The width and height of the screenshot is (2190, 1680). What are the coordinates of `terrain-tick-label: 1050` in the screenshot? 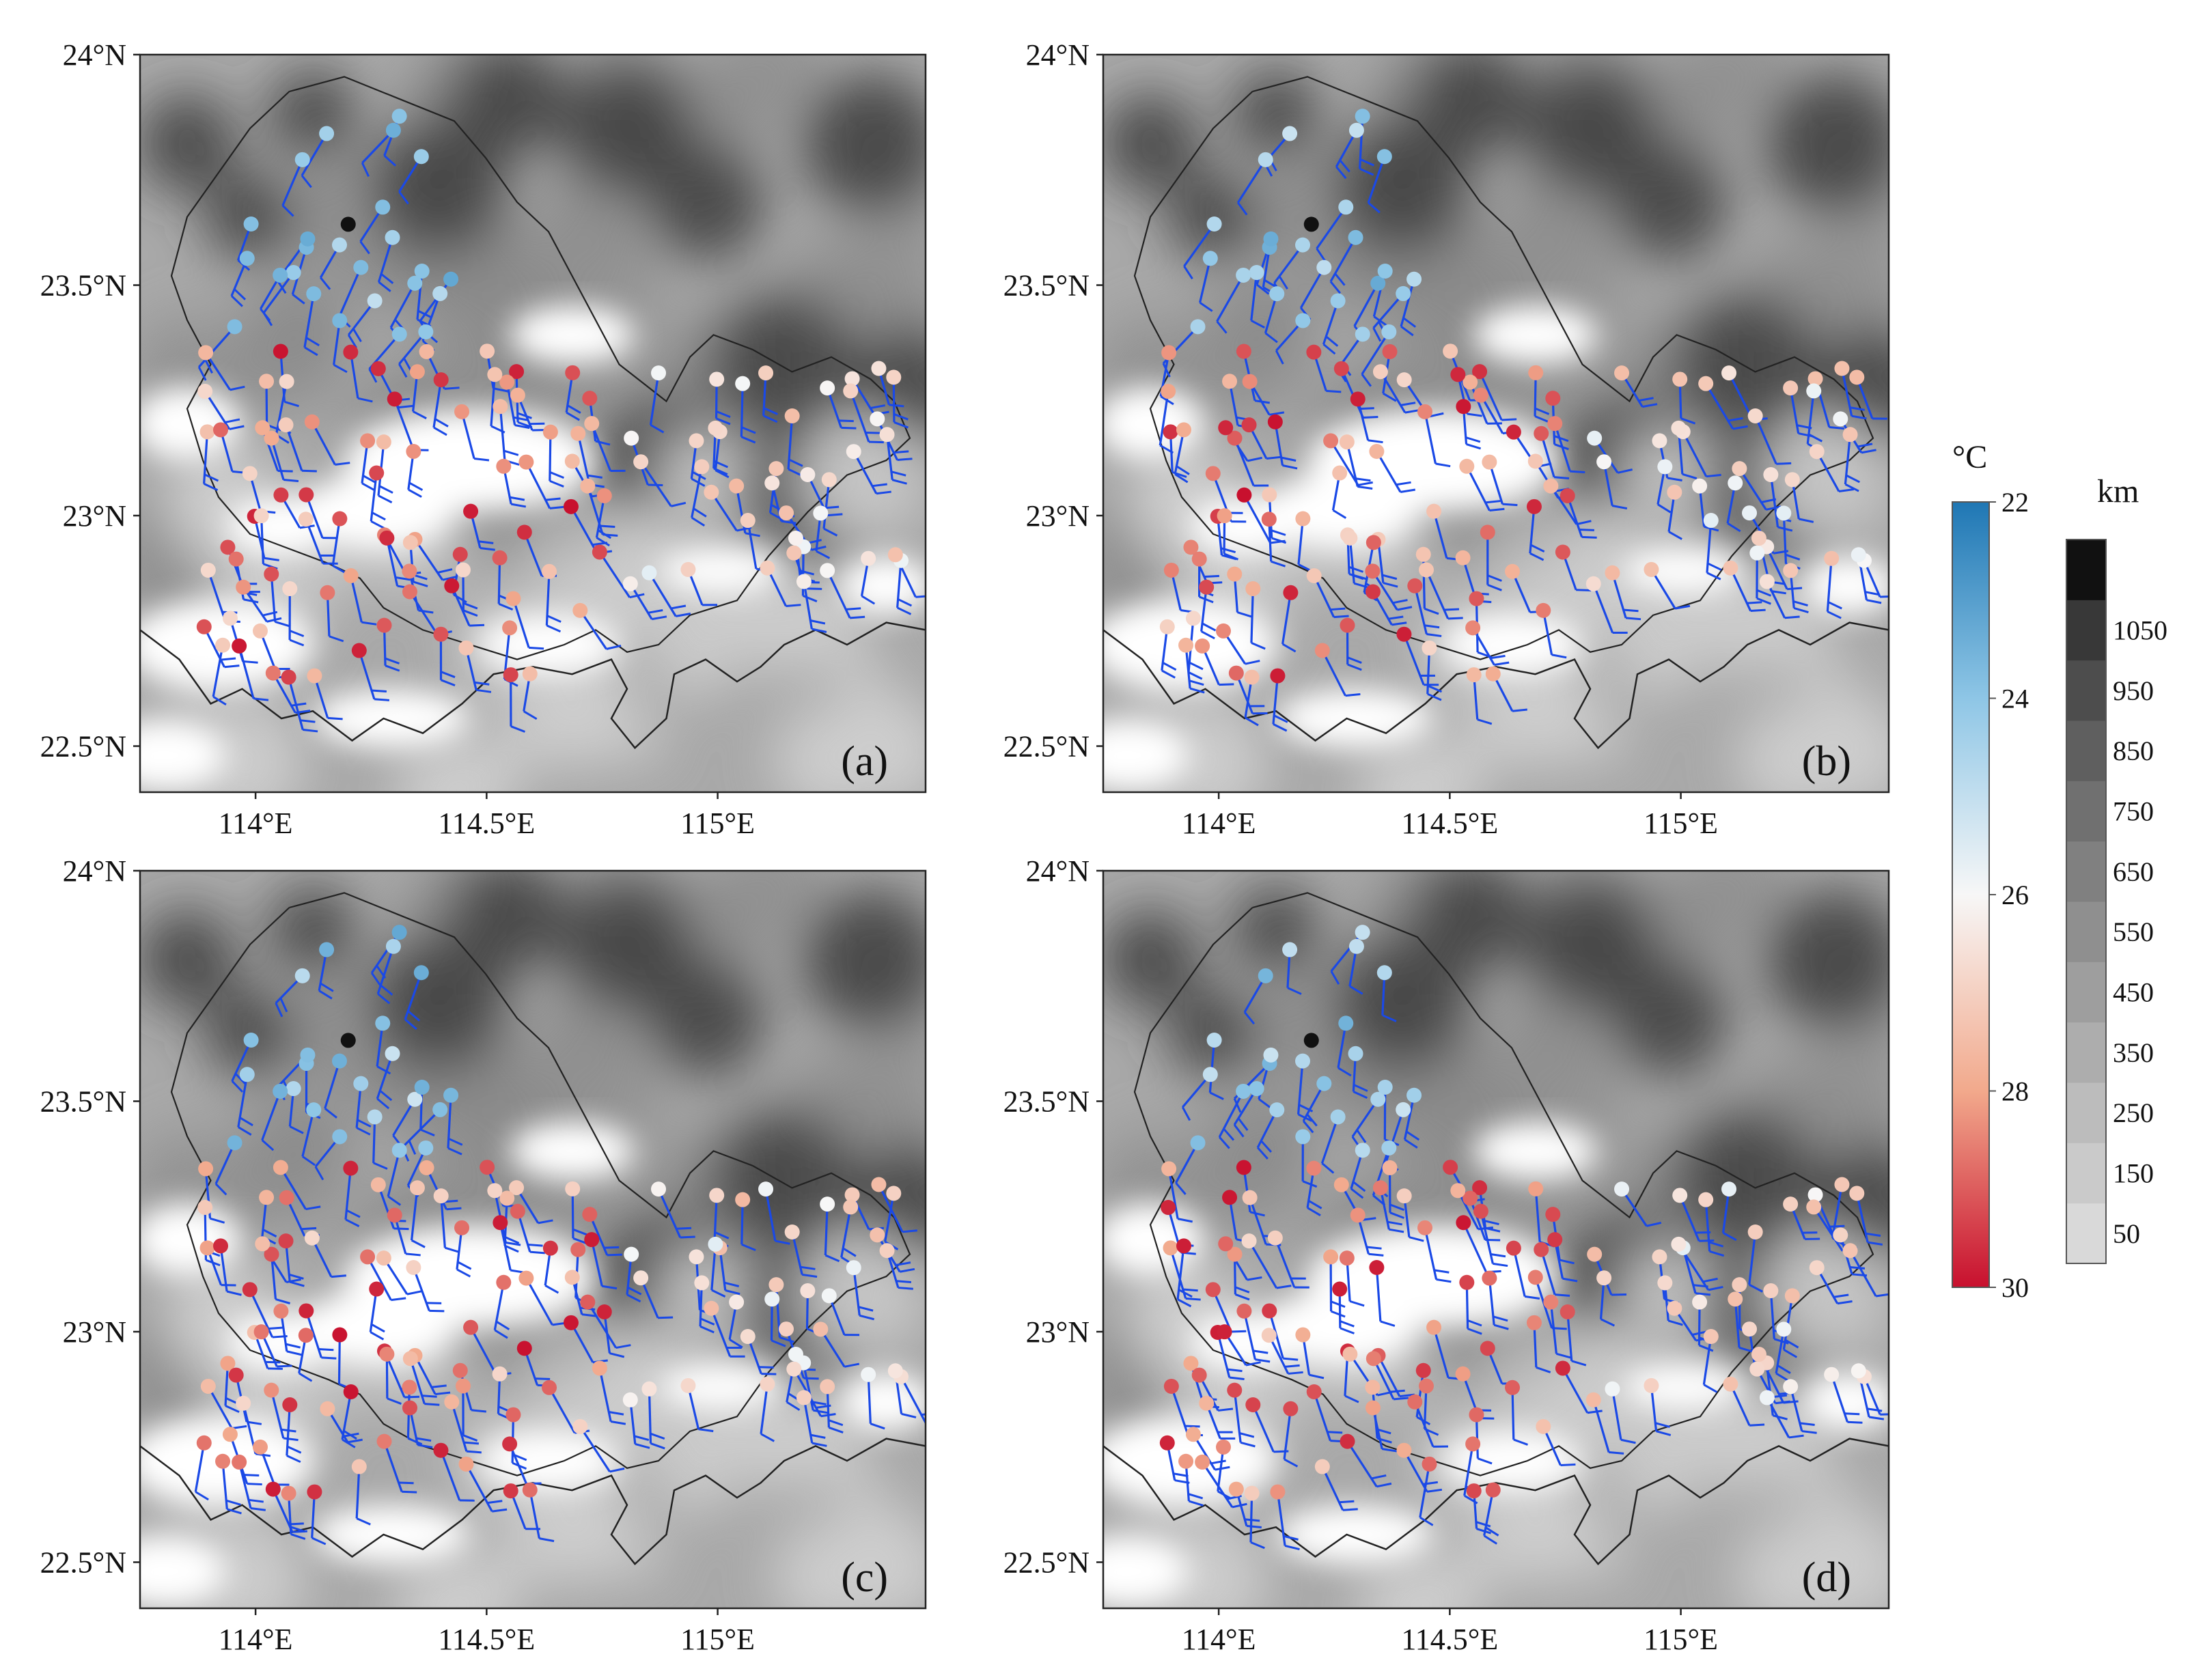 It's located at (2140, 630).